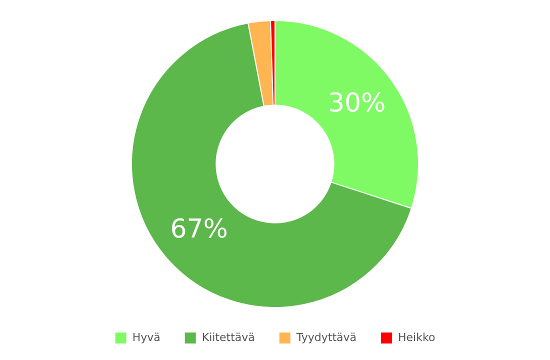  Describe the element at coordinates (146, 337) in the screenshot. I see `legend-label: Hyvä` at that location.